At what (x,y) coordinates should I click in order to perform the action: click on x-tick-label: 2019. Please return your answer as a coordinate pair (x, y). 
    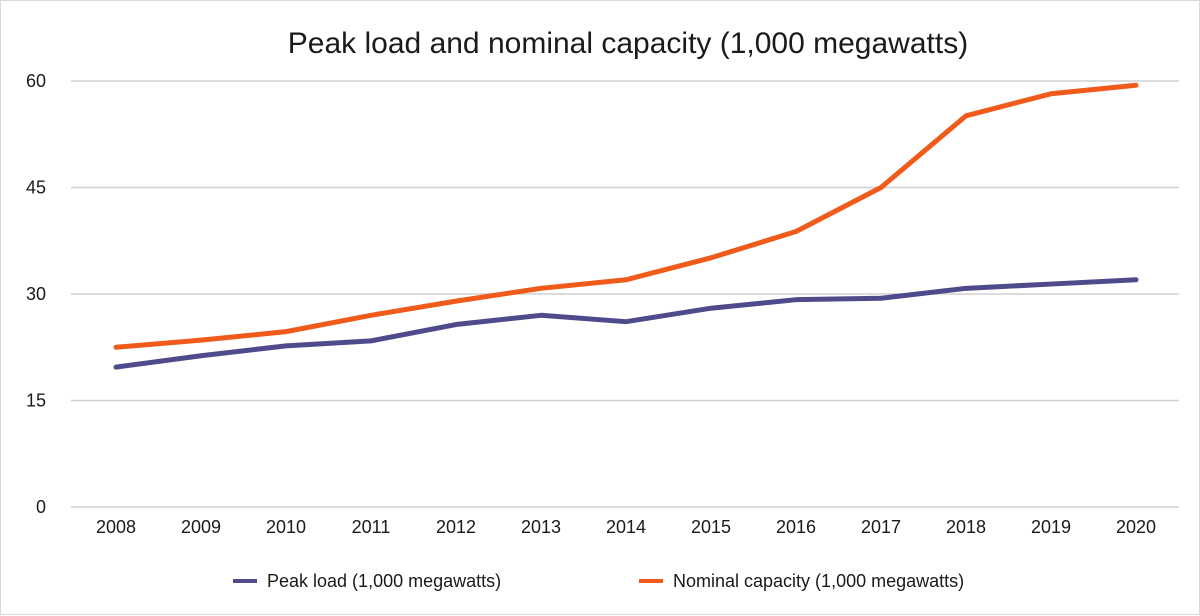
    Looking at the image, I should click on (1051, 527).